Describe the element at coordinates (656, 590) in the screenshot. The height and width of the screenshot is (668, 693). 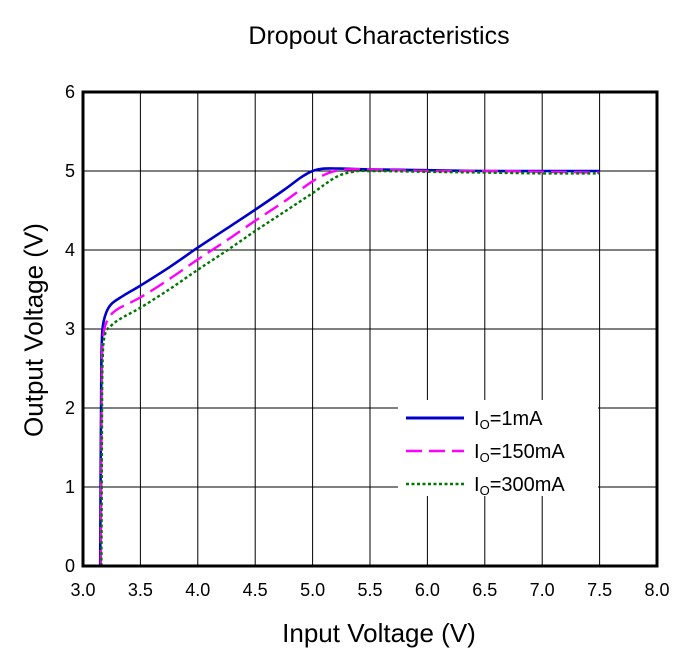
I see `x-tick-label: 8.0` at that location.